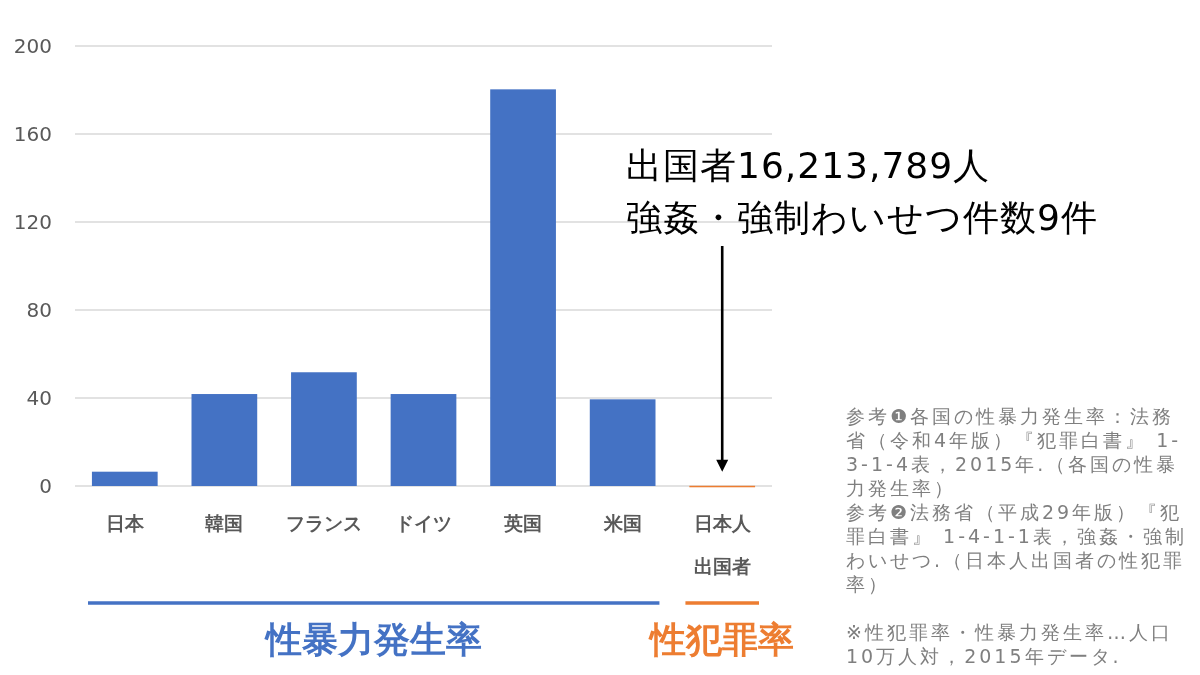  I want to click on text: 参考❶各国の性暴力発生率：法務省（令和4年版）『犯罪白書』 1-3-1-4表，2015年.（各国の性暴力発生率）, so click(1014, 452).